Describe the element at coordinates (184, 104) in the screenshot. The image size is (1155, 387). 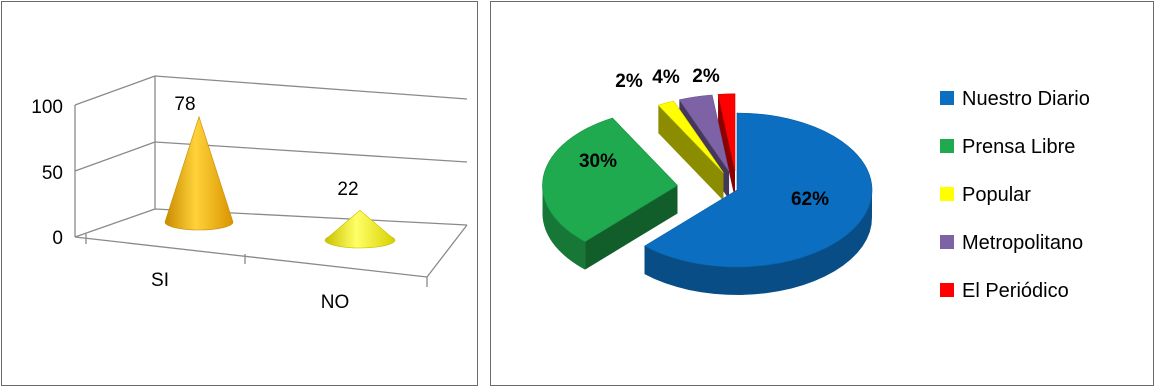
I see `data-label: 78` at that location.